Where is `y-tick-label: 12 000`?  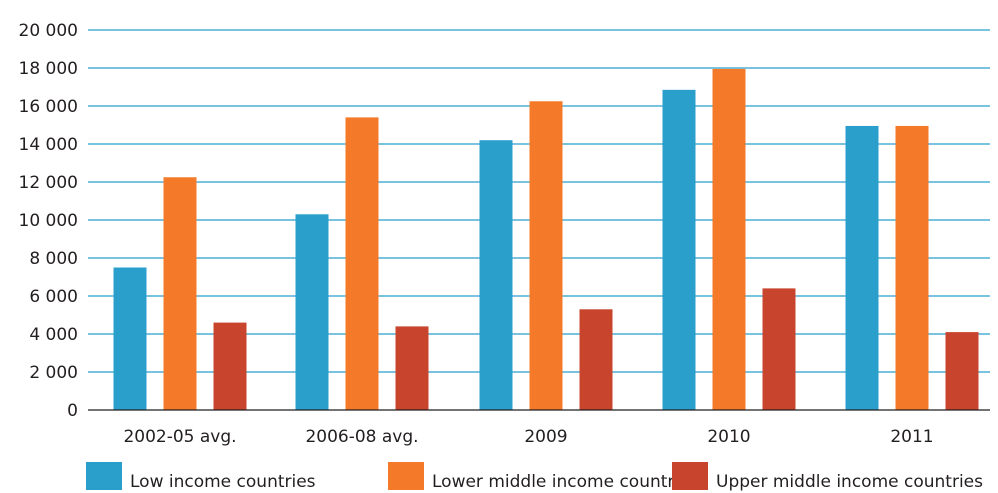 y-tick-label: 12 000 is located at coordinates (48, 183).